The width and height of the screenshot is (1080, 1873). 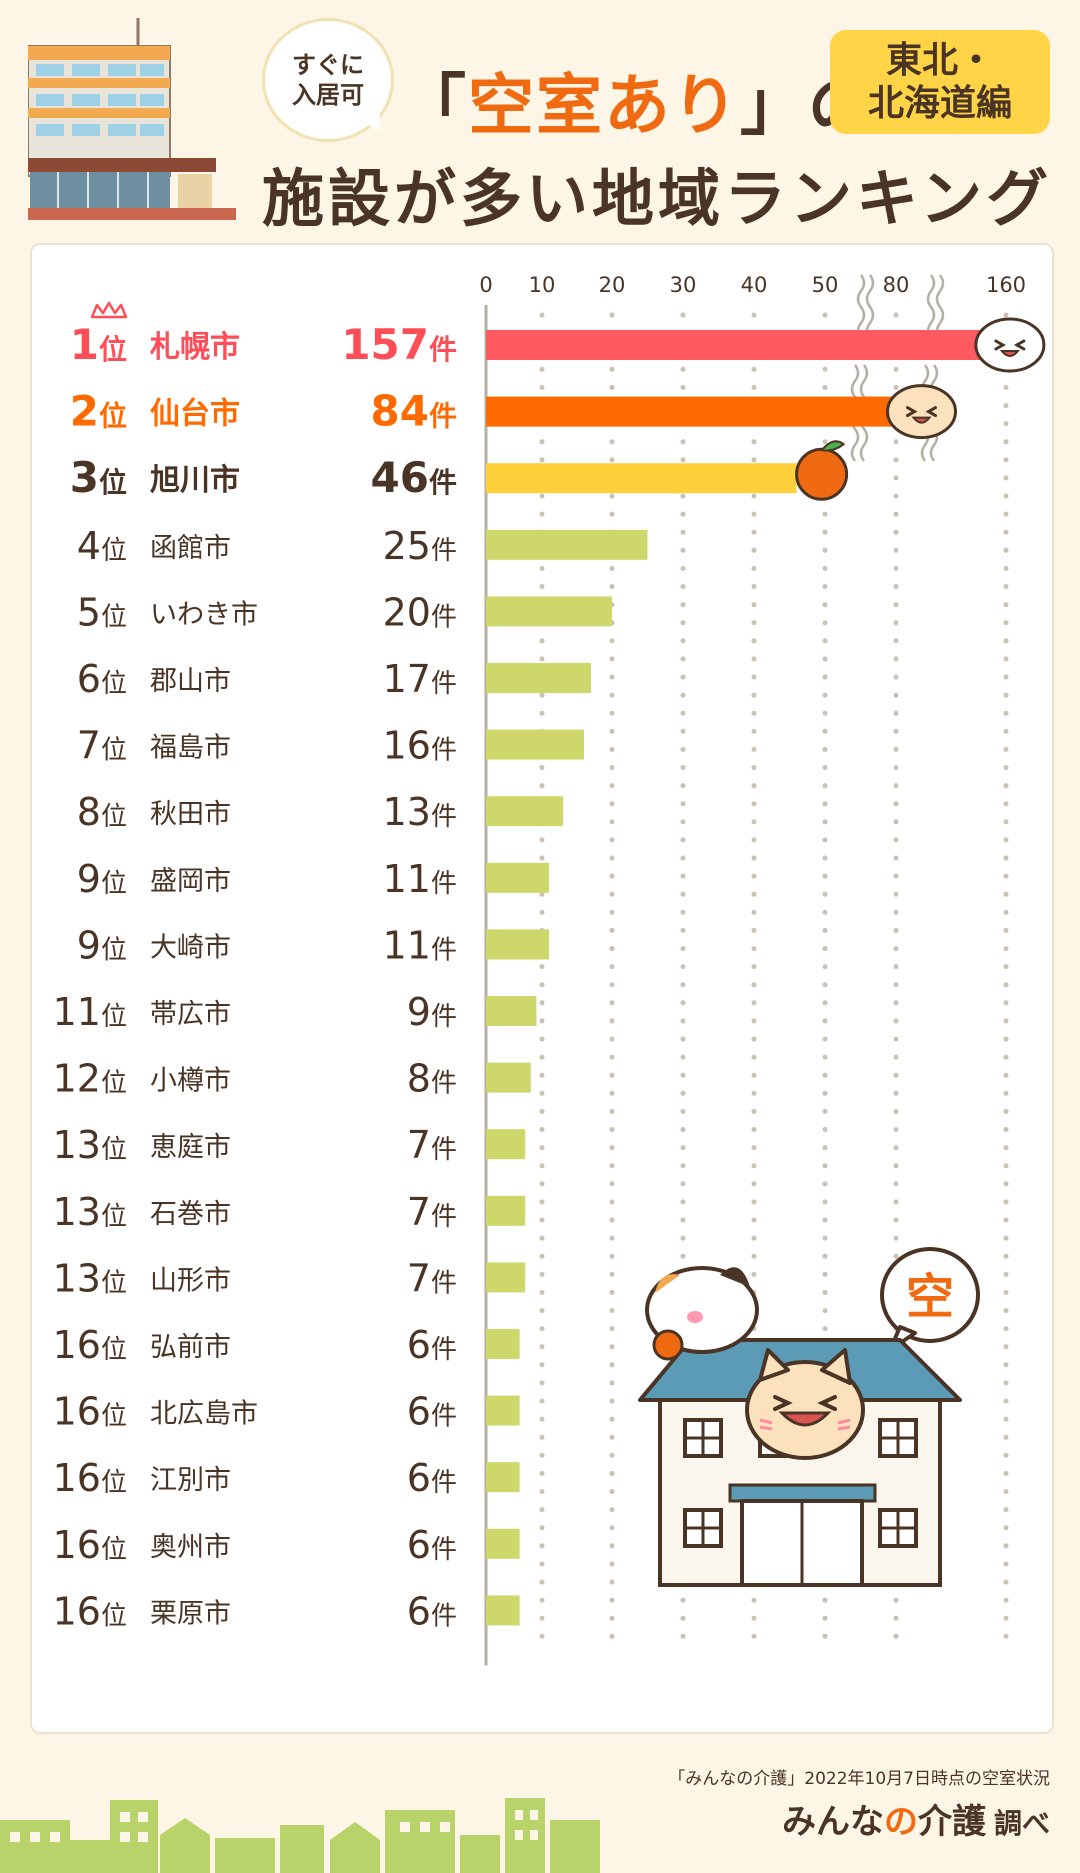 I want to click on value-label: 9件, so click(x=432, y=1012).